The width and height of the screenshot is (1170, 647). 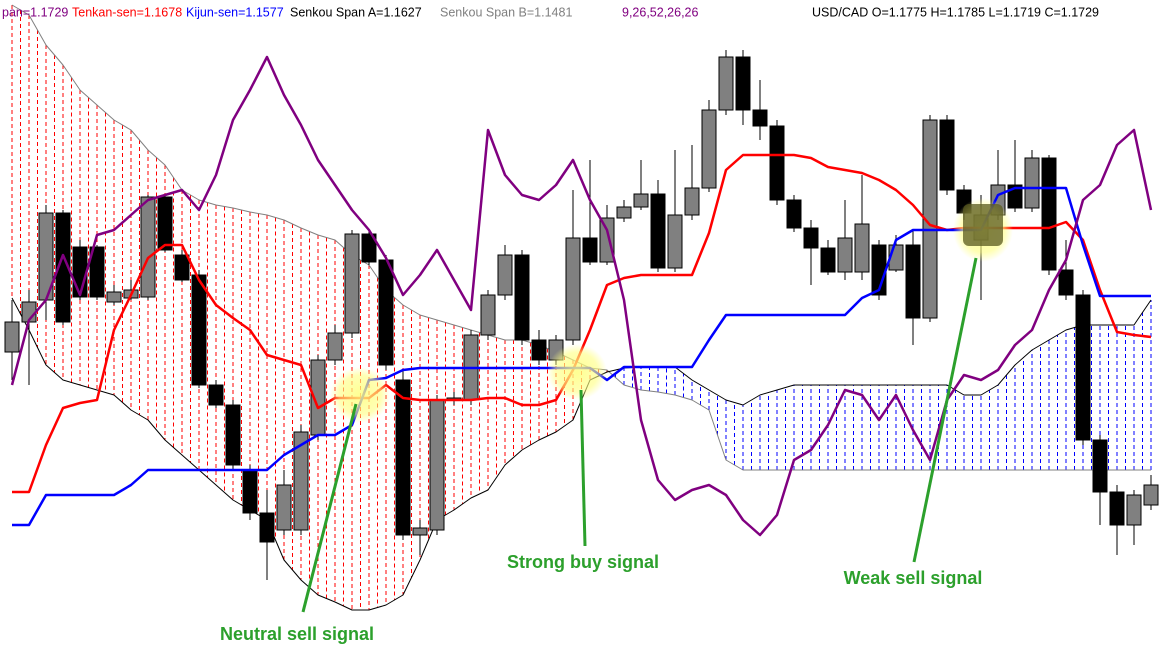 What do you see at coordinates (506, 12) in the screenshot?
I see `header-text: Senkou Span B=1.1481` at bounding box center [506, 12].